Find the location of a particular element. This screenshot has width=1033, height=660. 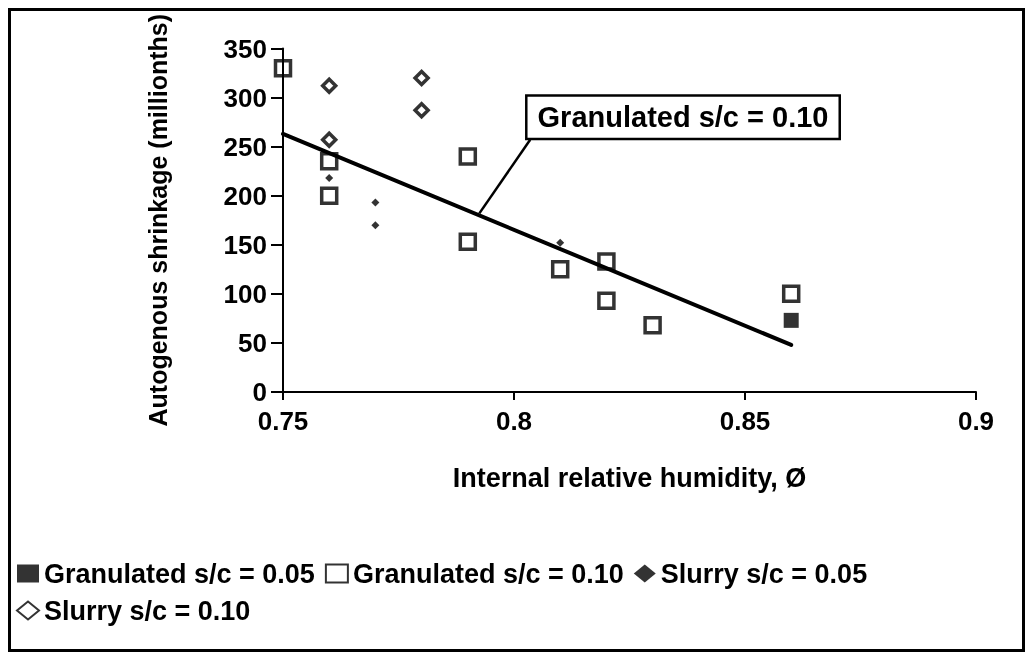

y-tick-label: 100 is located at coordinates (245, 293).